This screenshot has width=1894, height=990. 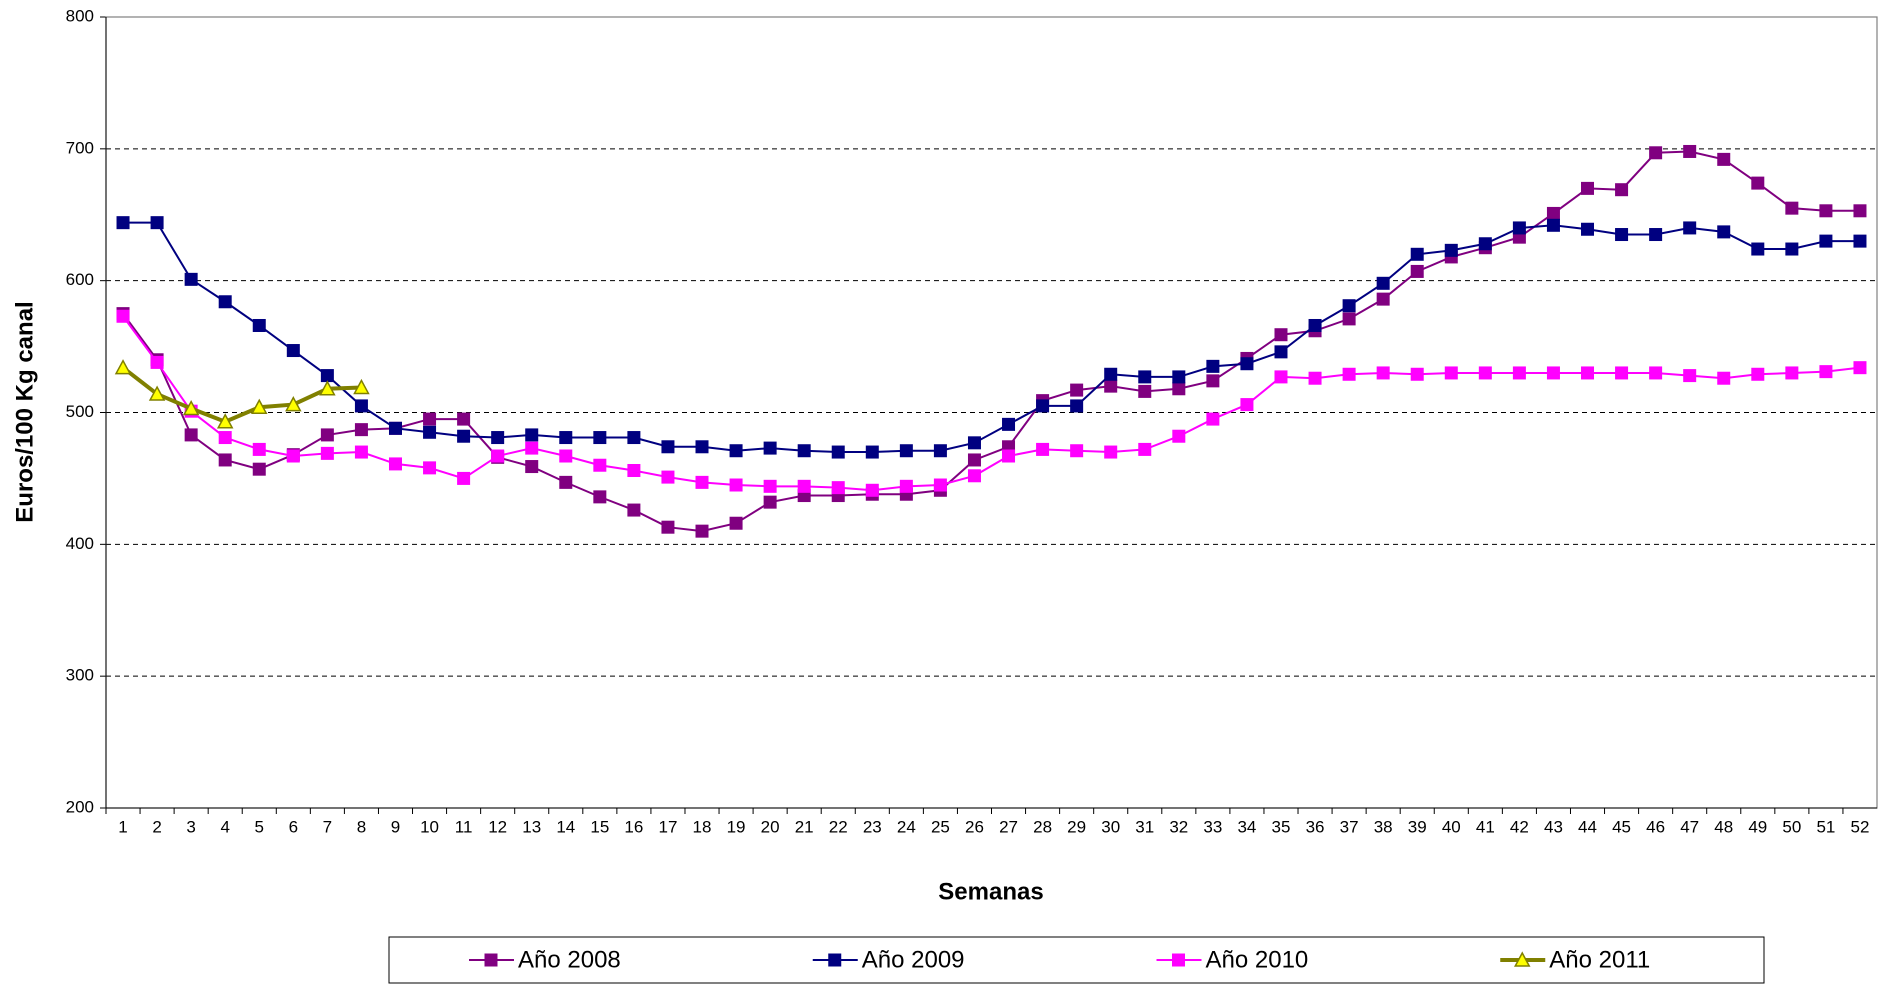 What do you see at coordinates (1246, 826) in the screenshot?
I see `x-tick-label: 34` at bounding box center [1246, 826].